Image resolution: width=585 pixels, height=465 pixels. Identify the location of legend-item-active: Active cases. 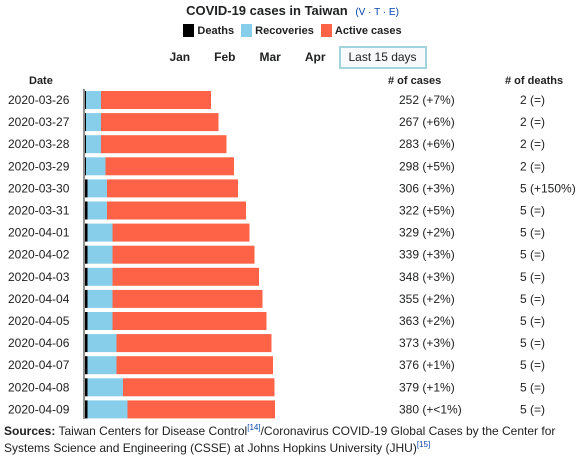
(361, 30).